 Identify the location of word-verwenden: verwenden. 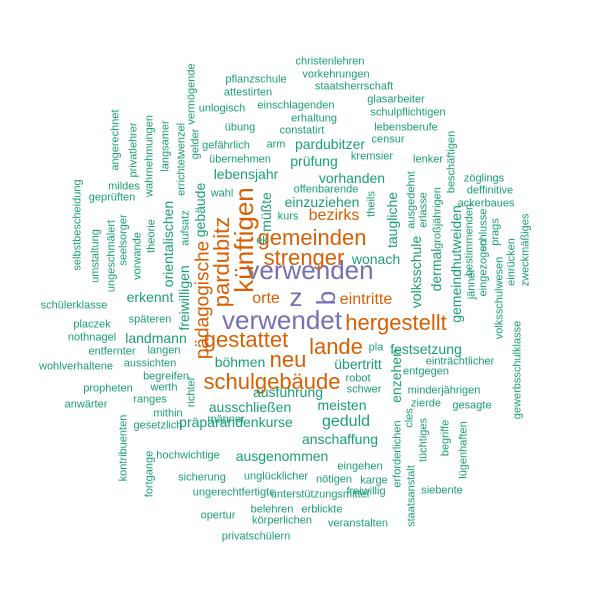
(310, 270).